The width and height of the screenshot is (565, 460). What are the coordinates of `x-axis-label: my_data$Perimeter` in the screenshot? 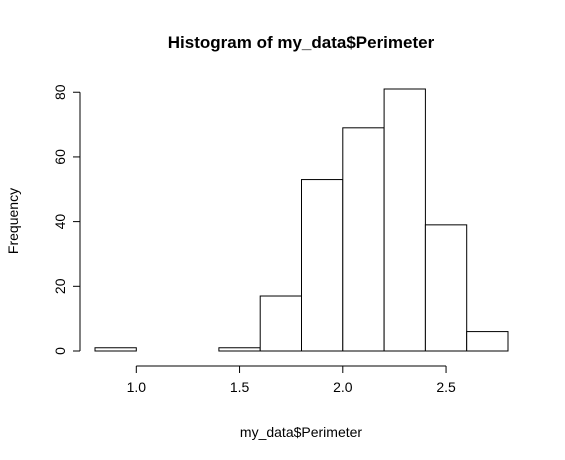 It's located at (301, 432).